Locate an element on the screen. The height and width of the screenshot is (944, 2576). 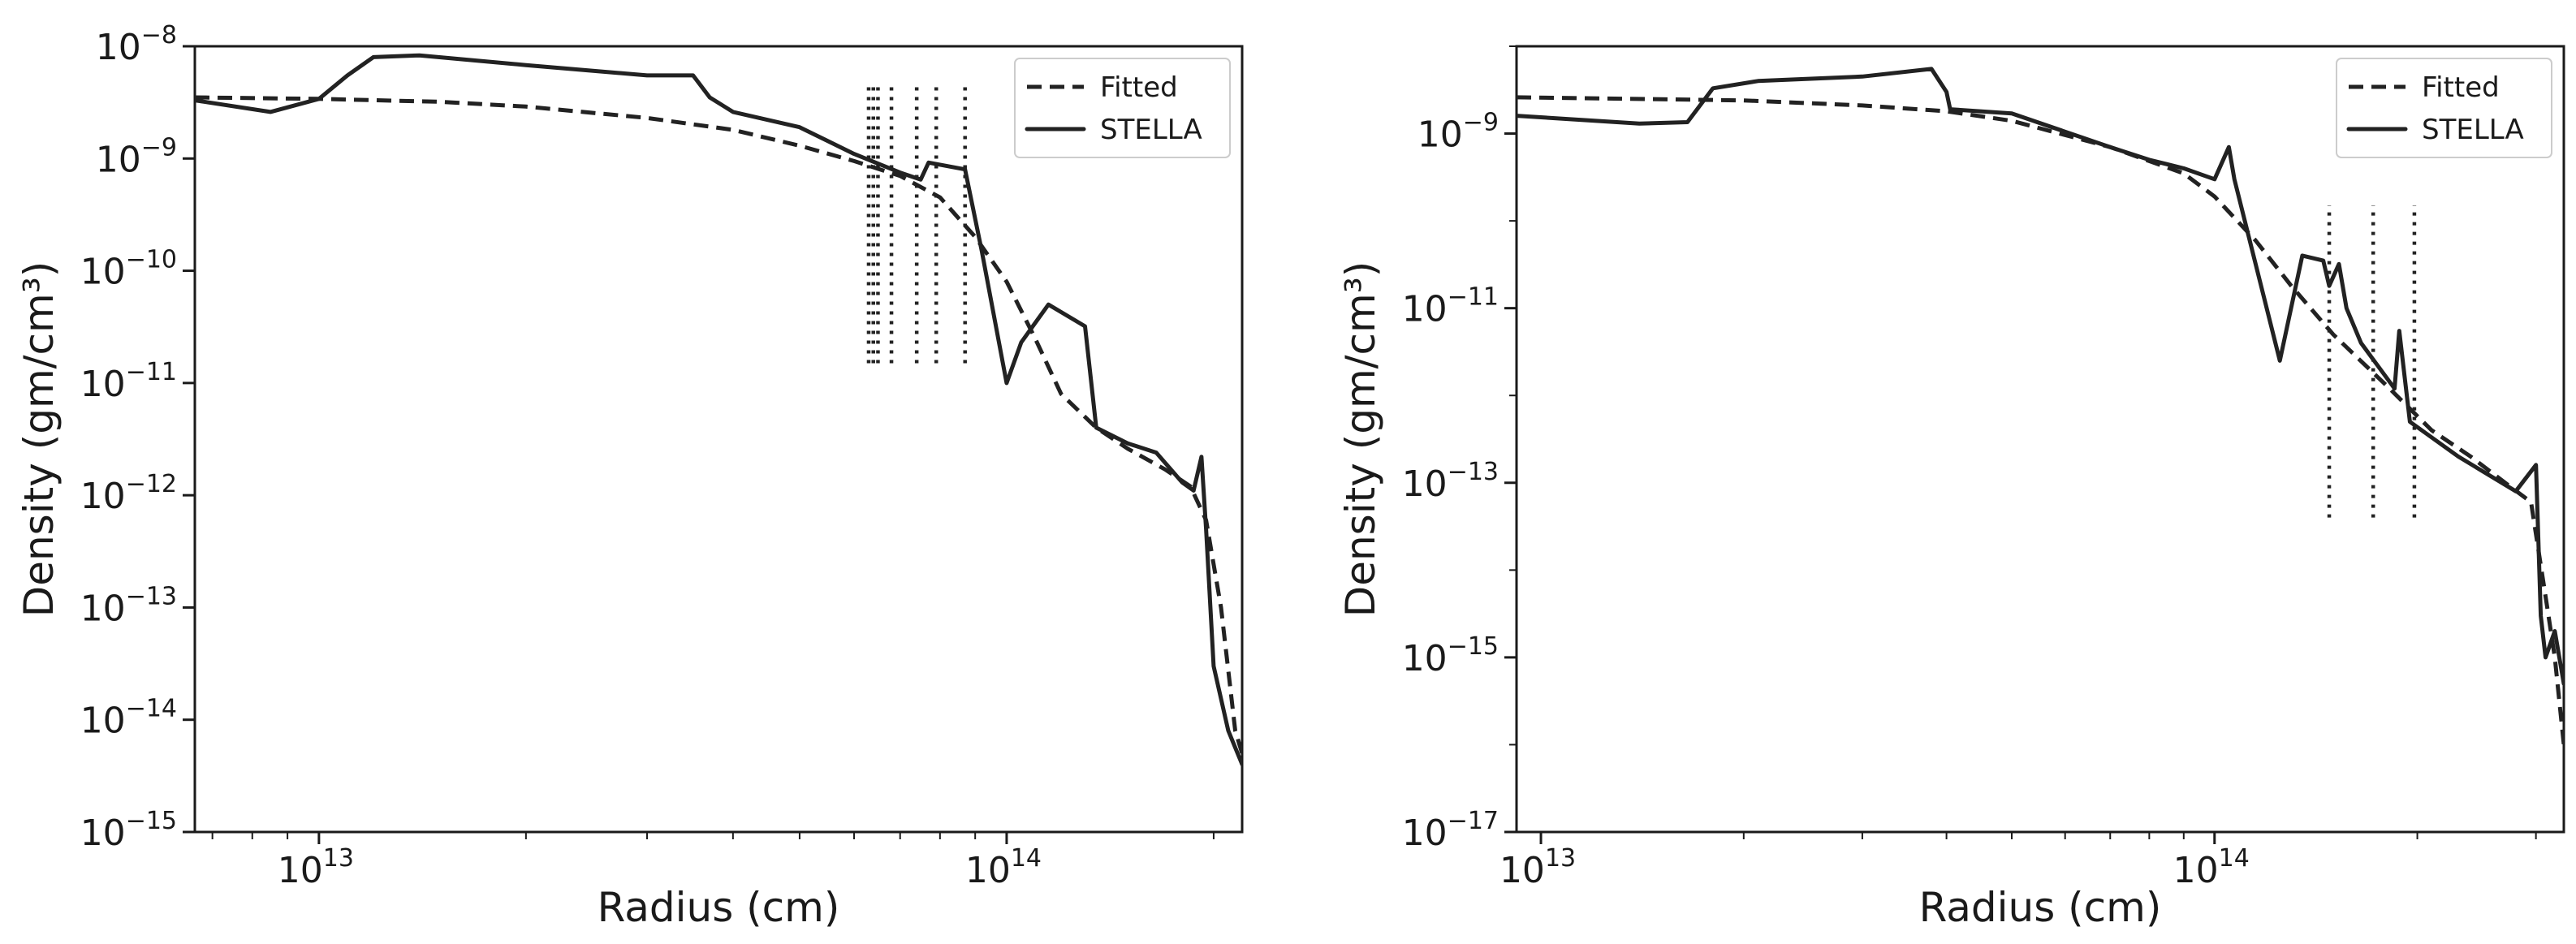
y-tick-label: 10⁻¹² is located at coordinates (128, 494).